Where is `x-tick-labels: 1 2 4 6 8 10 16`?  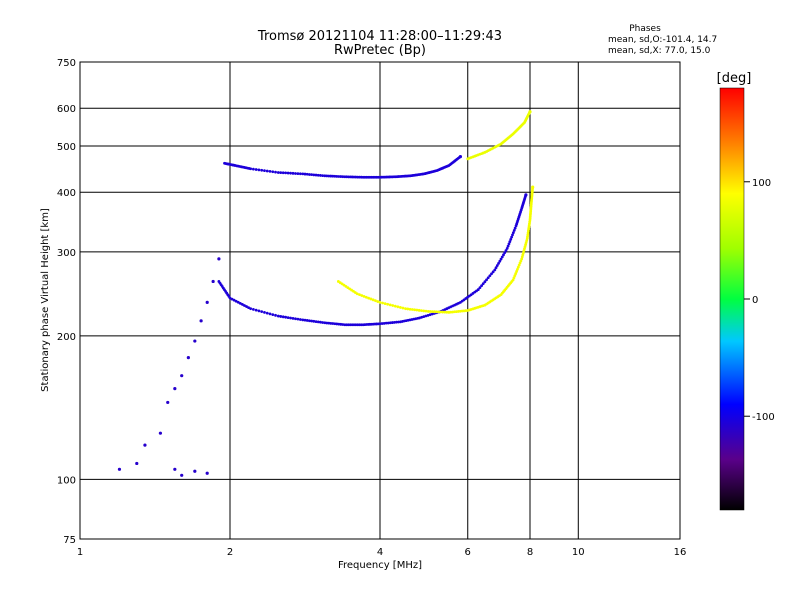
x-tick-labels: 1 2 4 6 8 10 16 is located at coordinates (382, 552).